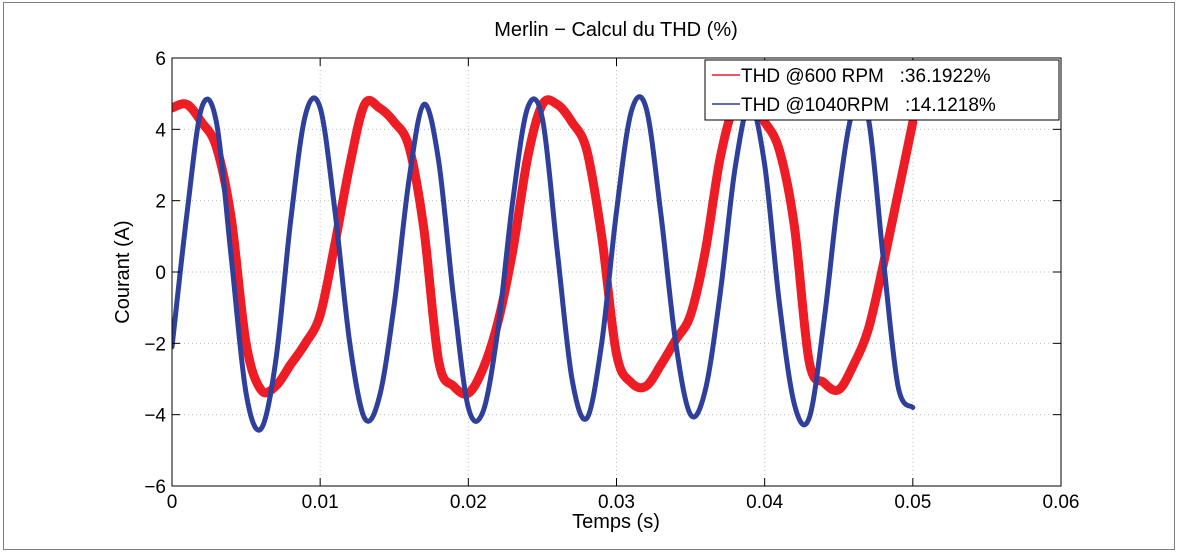 Image resolution: width=1178 pixels, height=552 pixels. I want to click on y-tick-label: 4, so click(160, 130).